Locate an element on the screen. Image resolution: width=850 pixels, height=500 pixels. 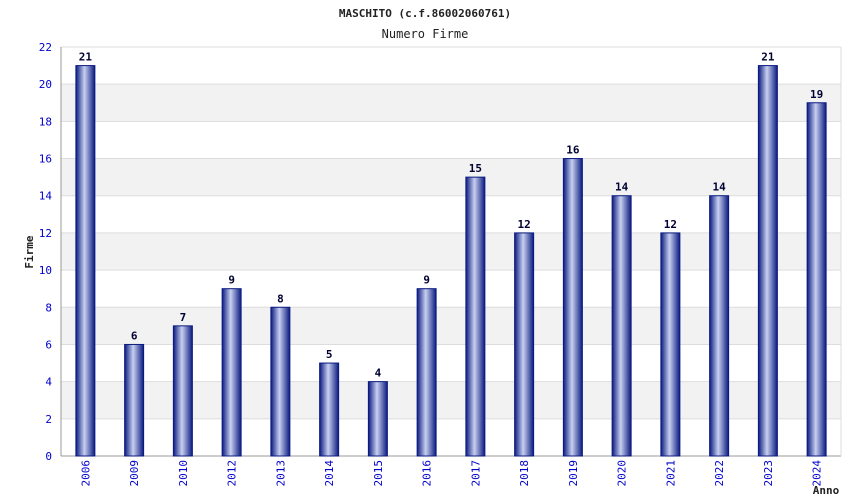
bar-value-label: 7 is located at coordinates (183, 317).